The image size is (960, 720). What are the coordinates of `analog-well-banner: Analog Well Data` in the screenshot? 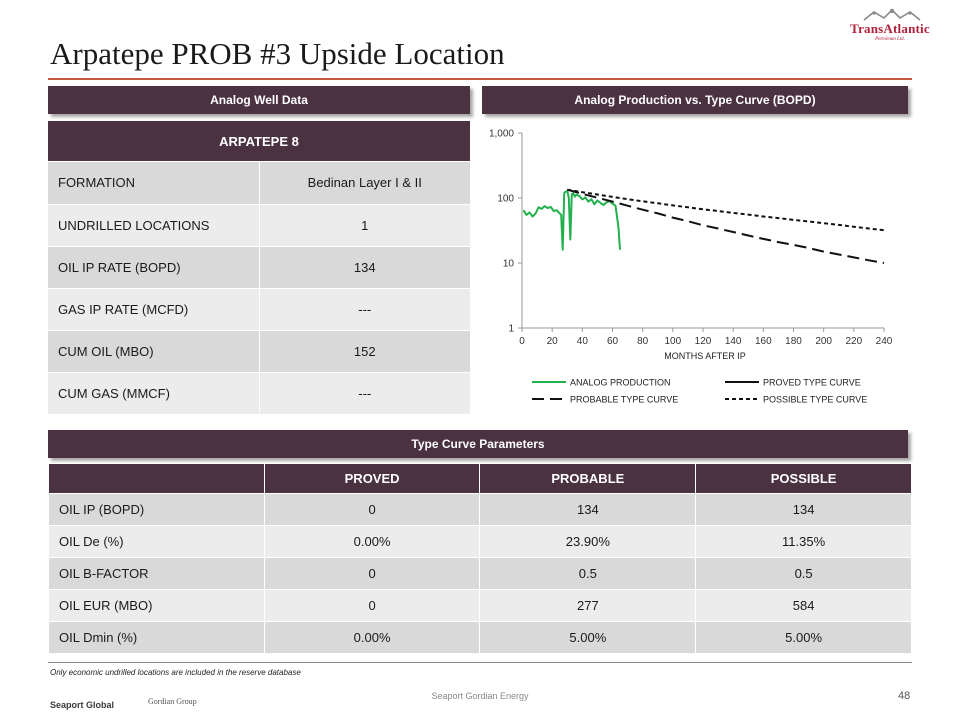 It's located at (259, 100).